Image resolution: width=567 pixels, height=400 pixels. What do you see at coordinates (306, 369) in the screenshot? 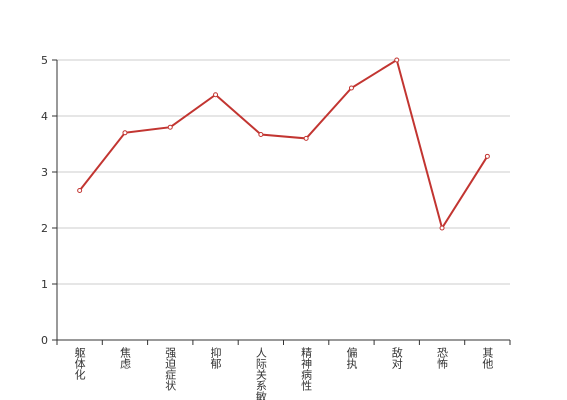
I see `x-tick-label: 精神病性` at bounding box center [306, 369].